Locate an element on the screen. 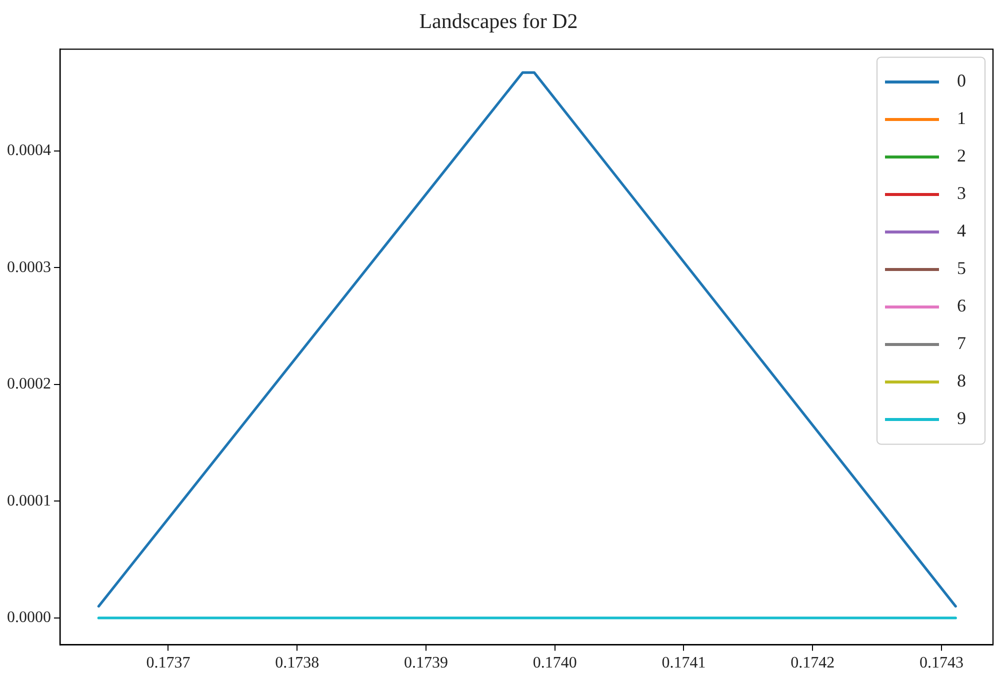  legend-label: 4 is located at coordinates (961, 230).